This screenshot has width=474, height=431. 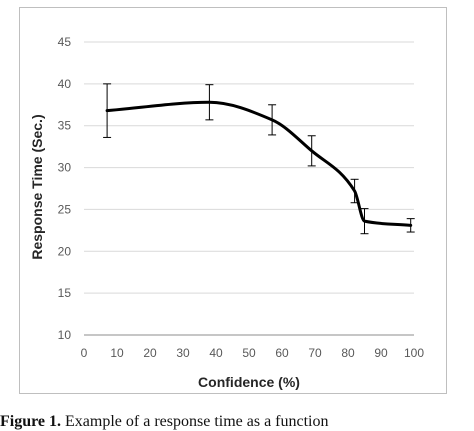 I want to click on caption-text: Example of a response time as a function, so click(x=197, y=421).